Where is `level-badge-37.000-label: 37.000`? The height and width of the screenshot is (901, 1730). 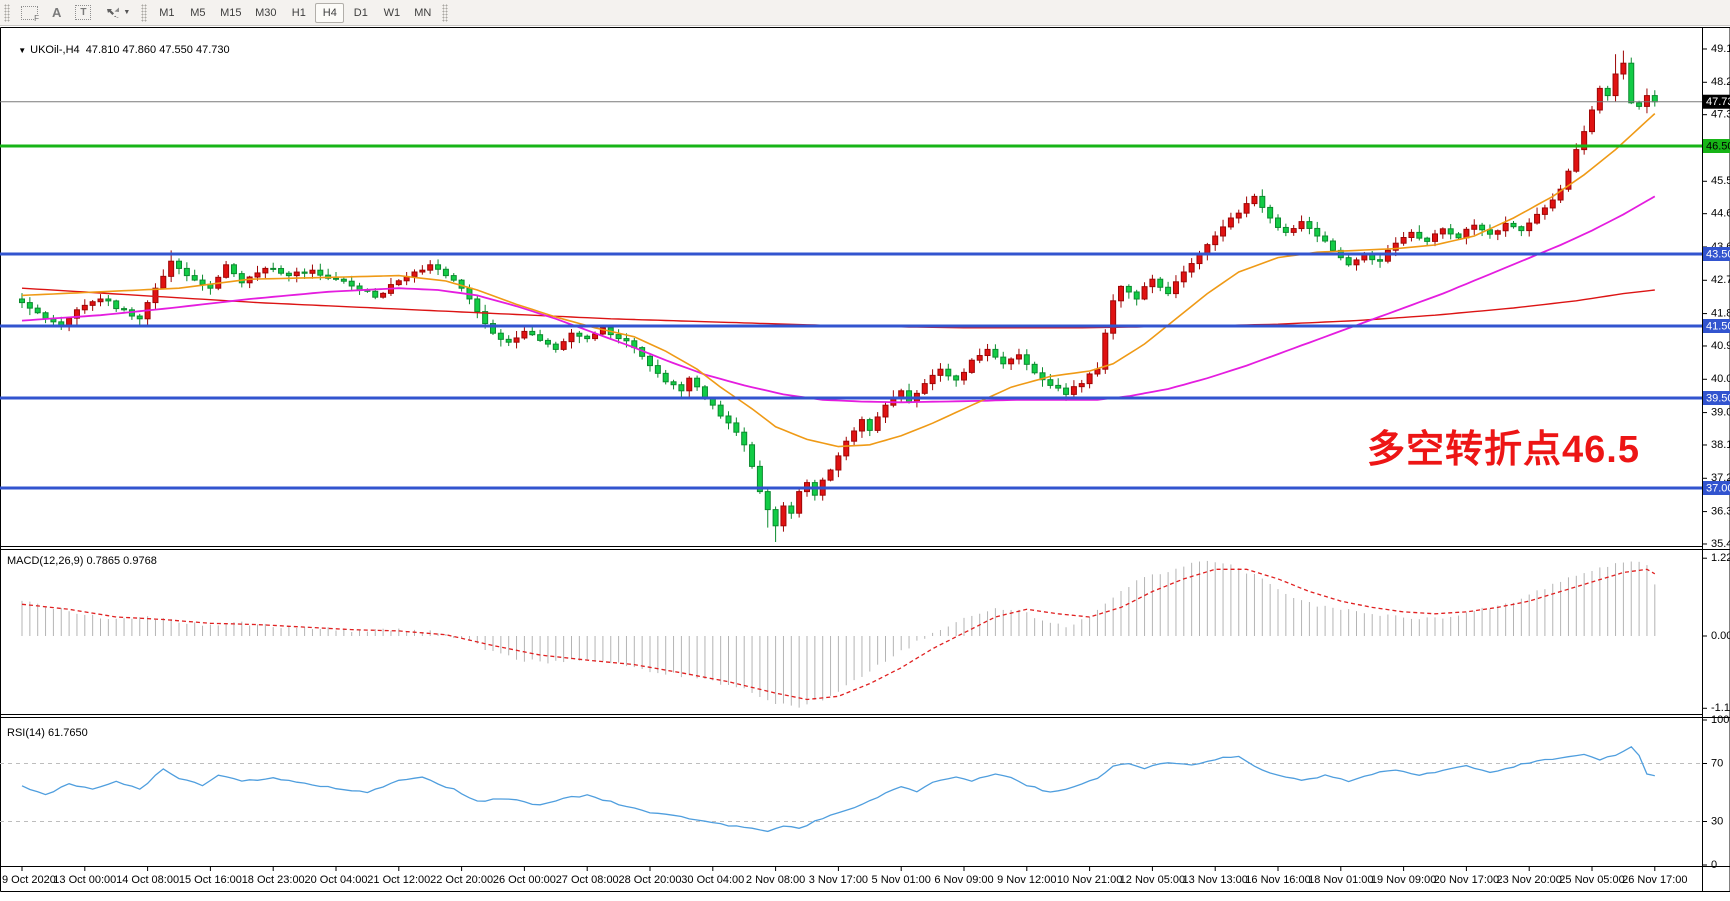
level-badge-37.000-label: 37.000 is located at coordinates (1718, 488).